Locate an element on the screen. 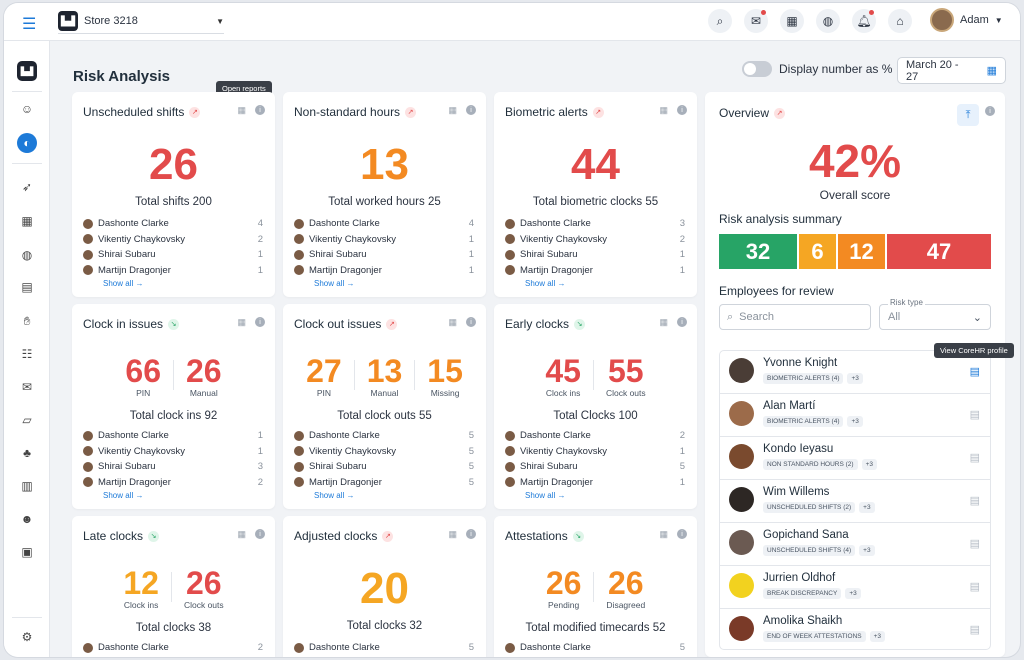 Image resolution: width=1024 pixels, height=660 pixels. toggle-switch is located at coordinates (757, 69).